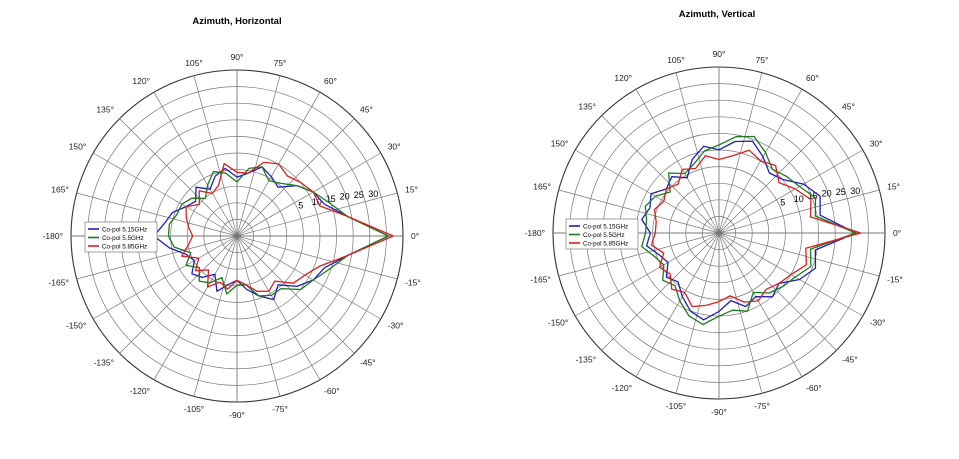  I want to click on radial-tick-label: 20, so click(827, 194).